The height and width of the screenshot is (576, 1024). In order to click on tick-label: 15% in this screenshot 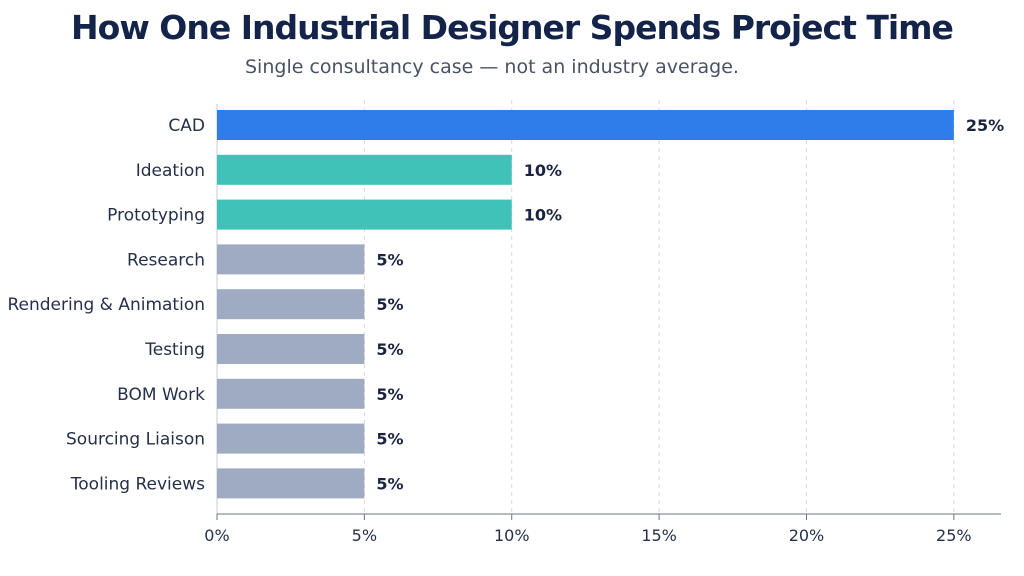, I will do `click(659, 535)`.